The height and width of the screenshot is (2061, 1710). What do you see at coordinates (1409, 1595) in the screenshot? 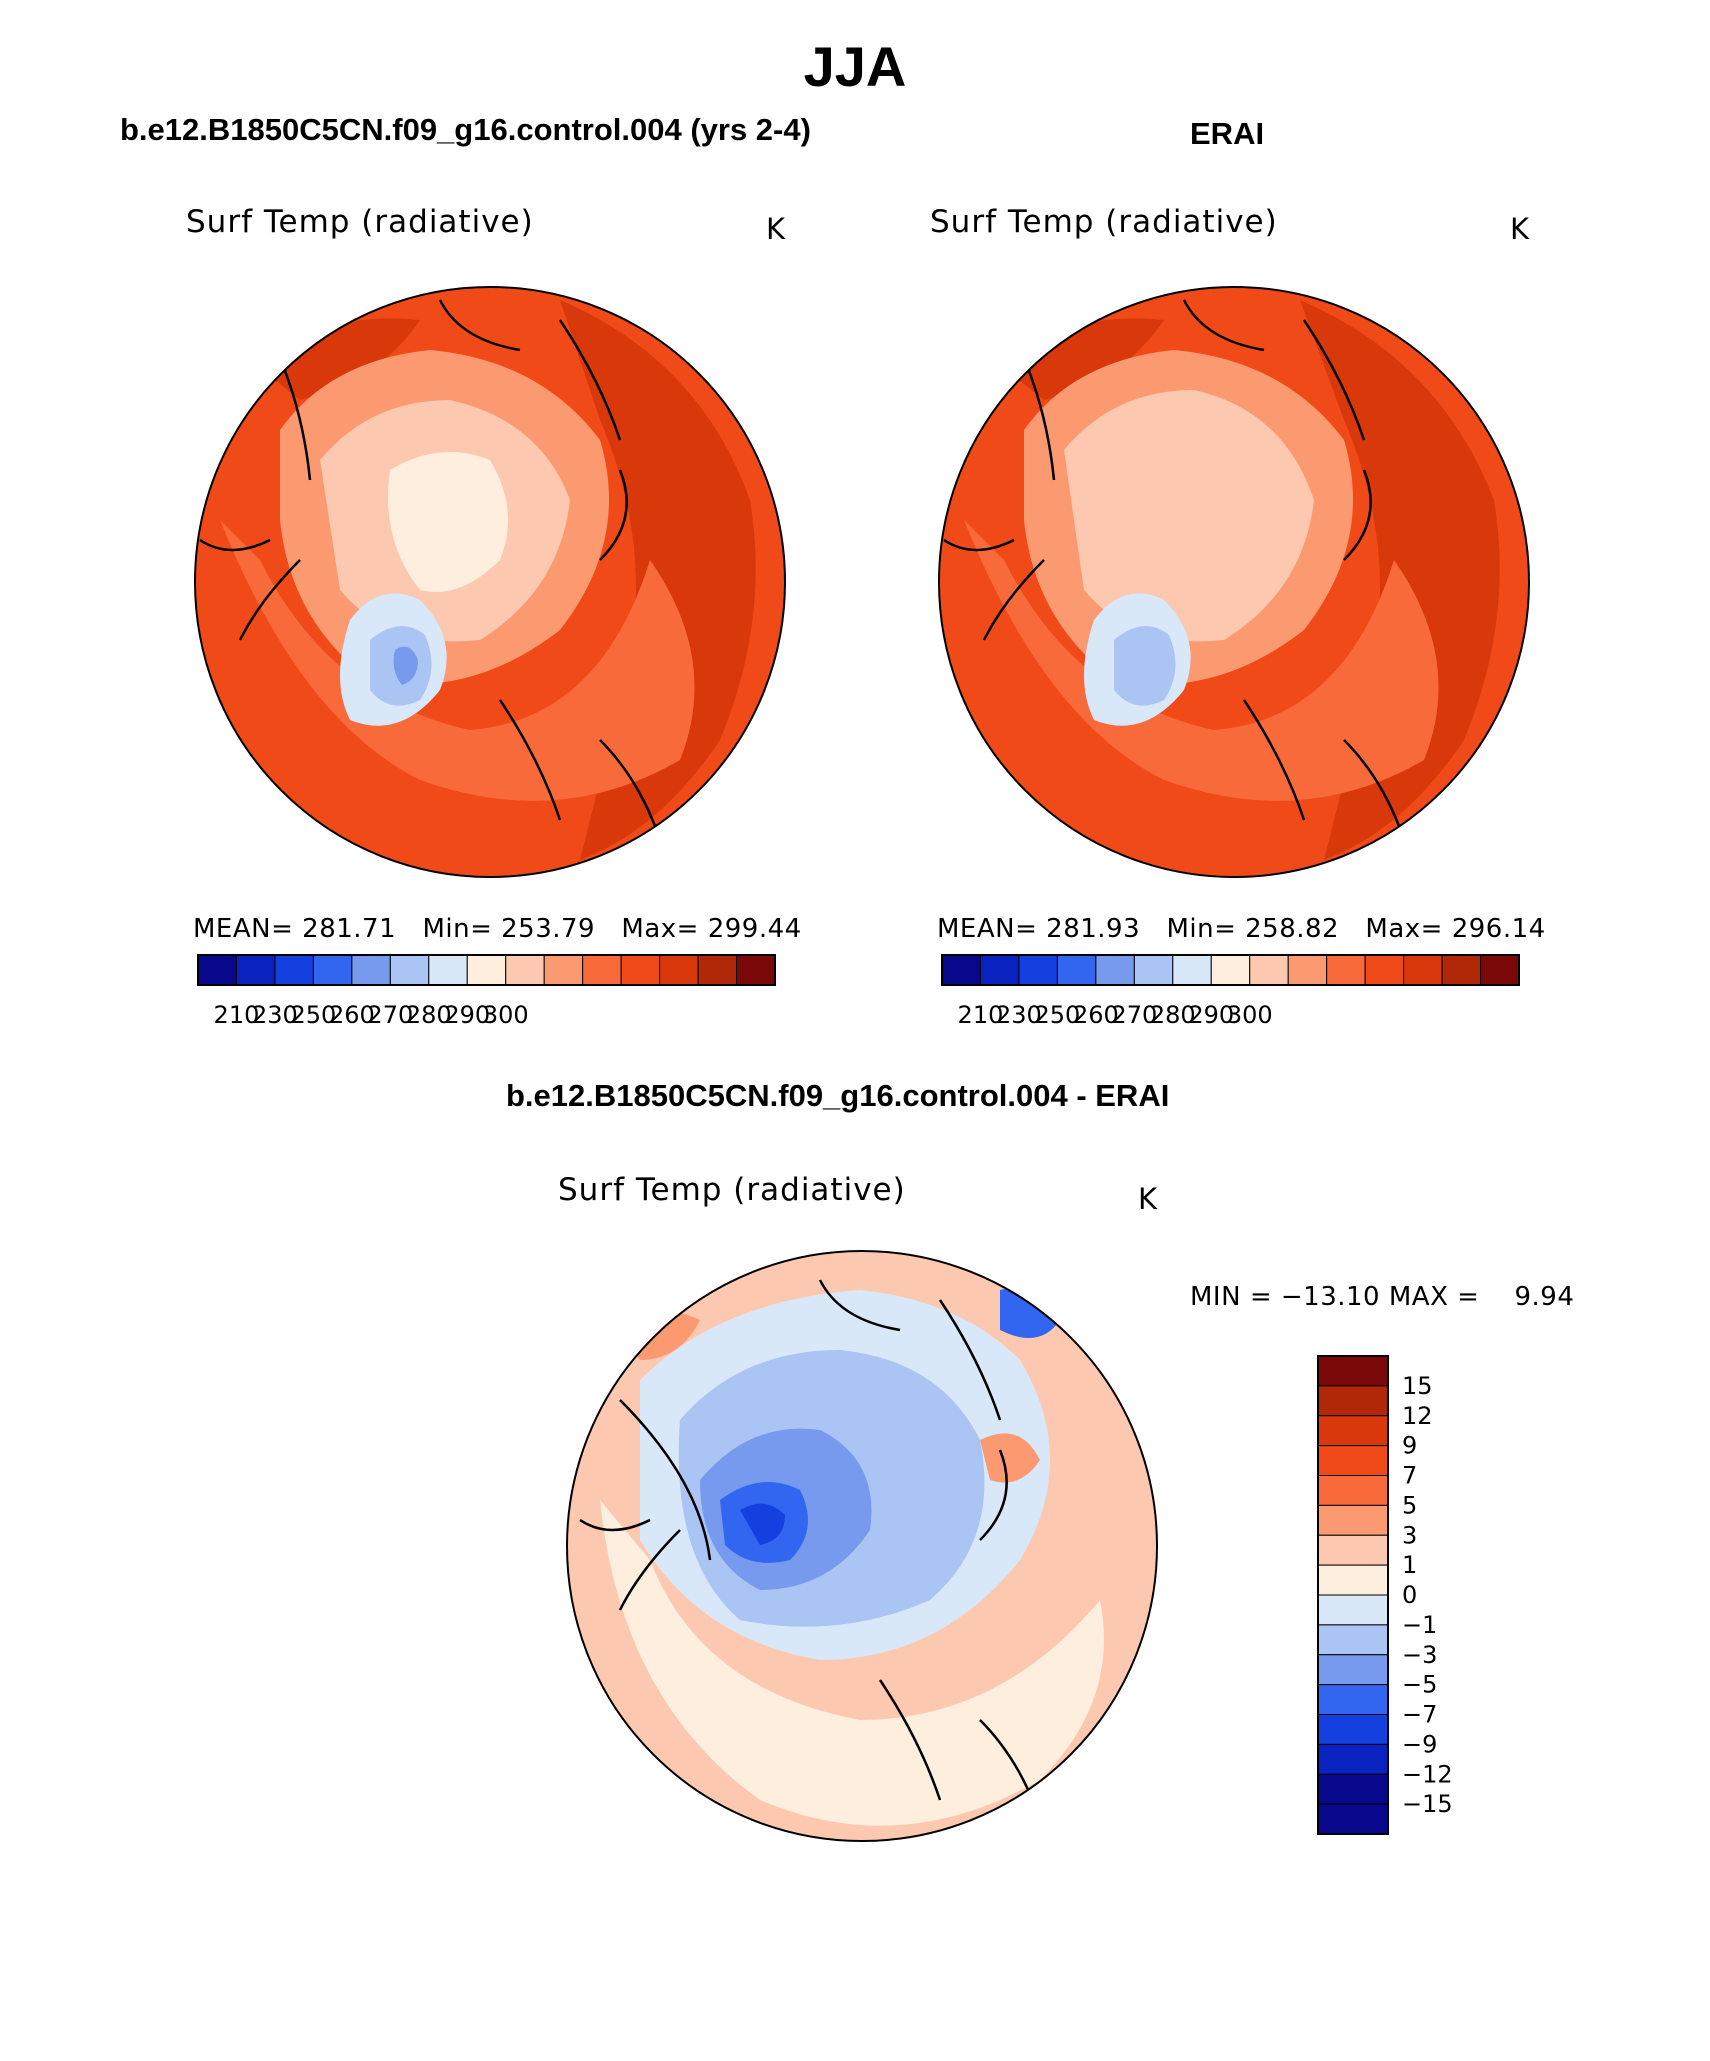
I see `diff-colorbar-tick-label: 0` at bounding box center [1409, 1595].